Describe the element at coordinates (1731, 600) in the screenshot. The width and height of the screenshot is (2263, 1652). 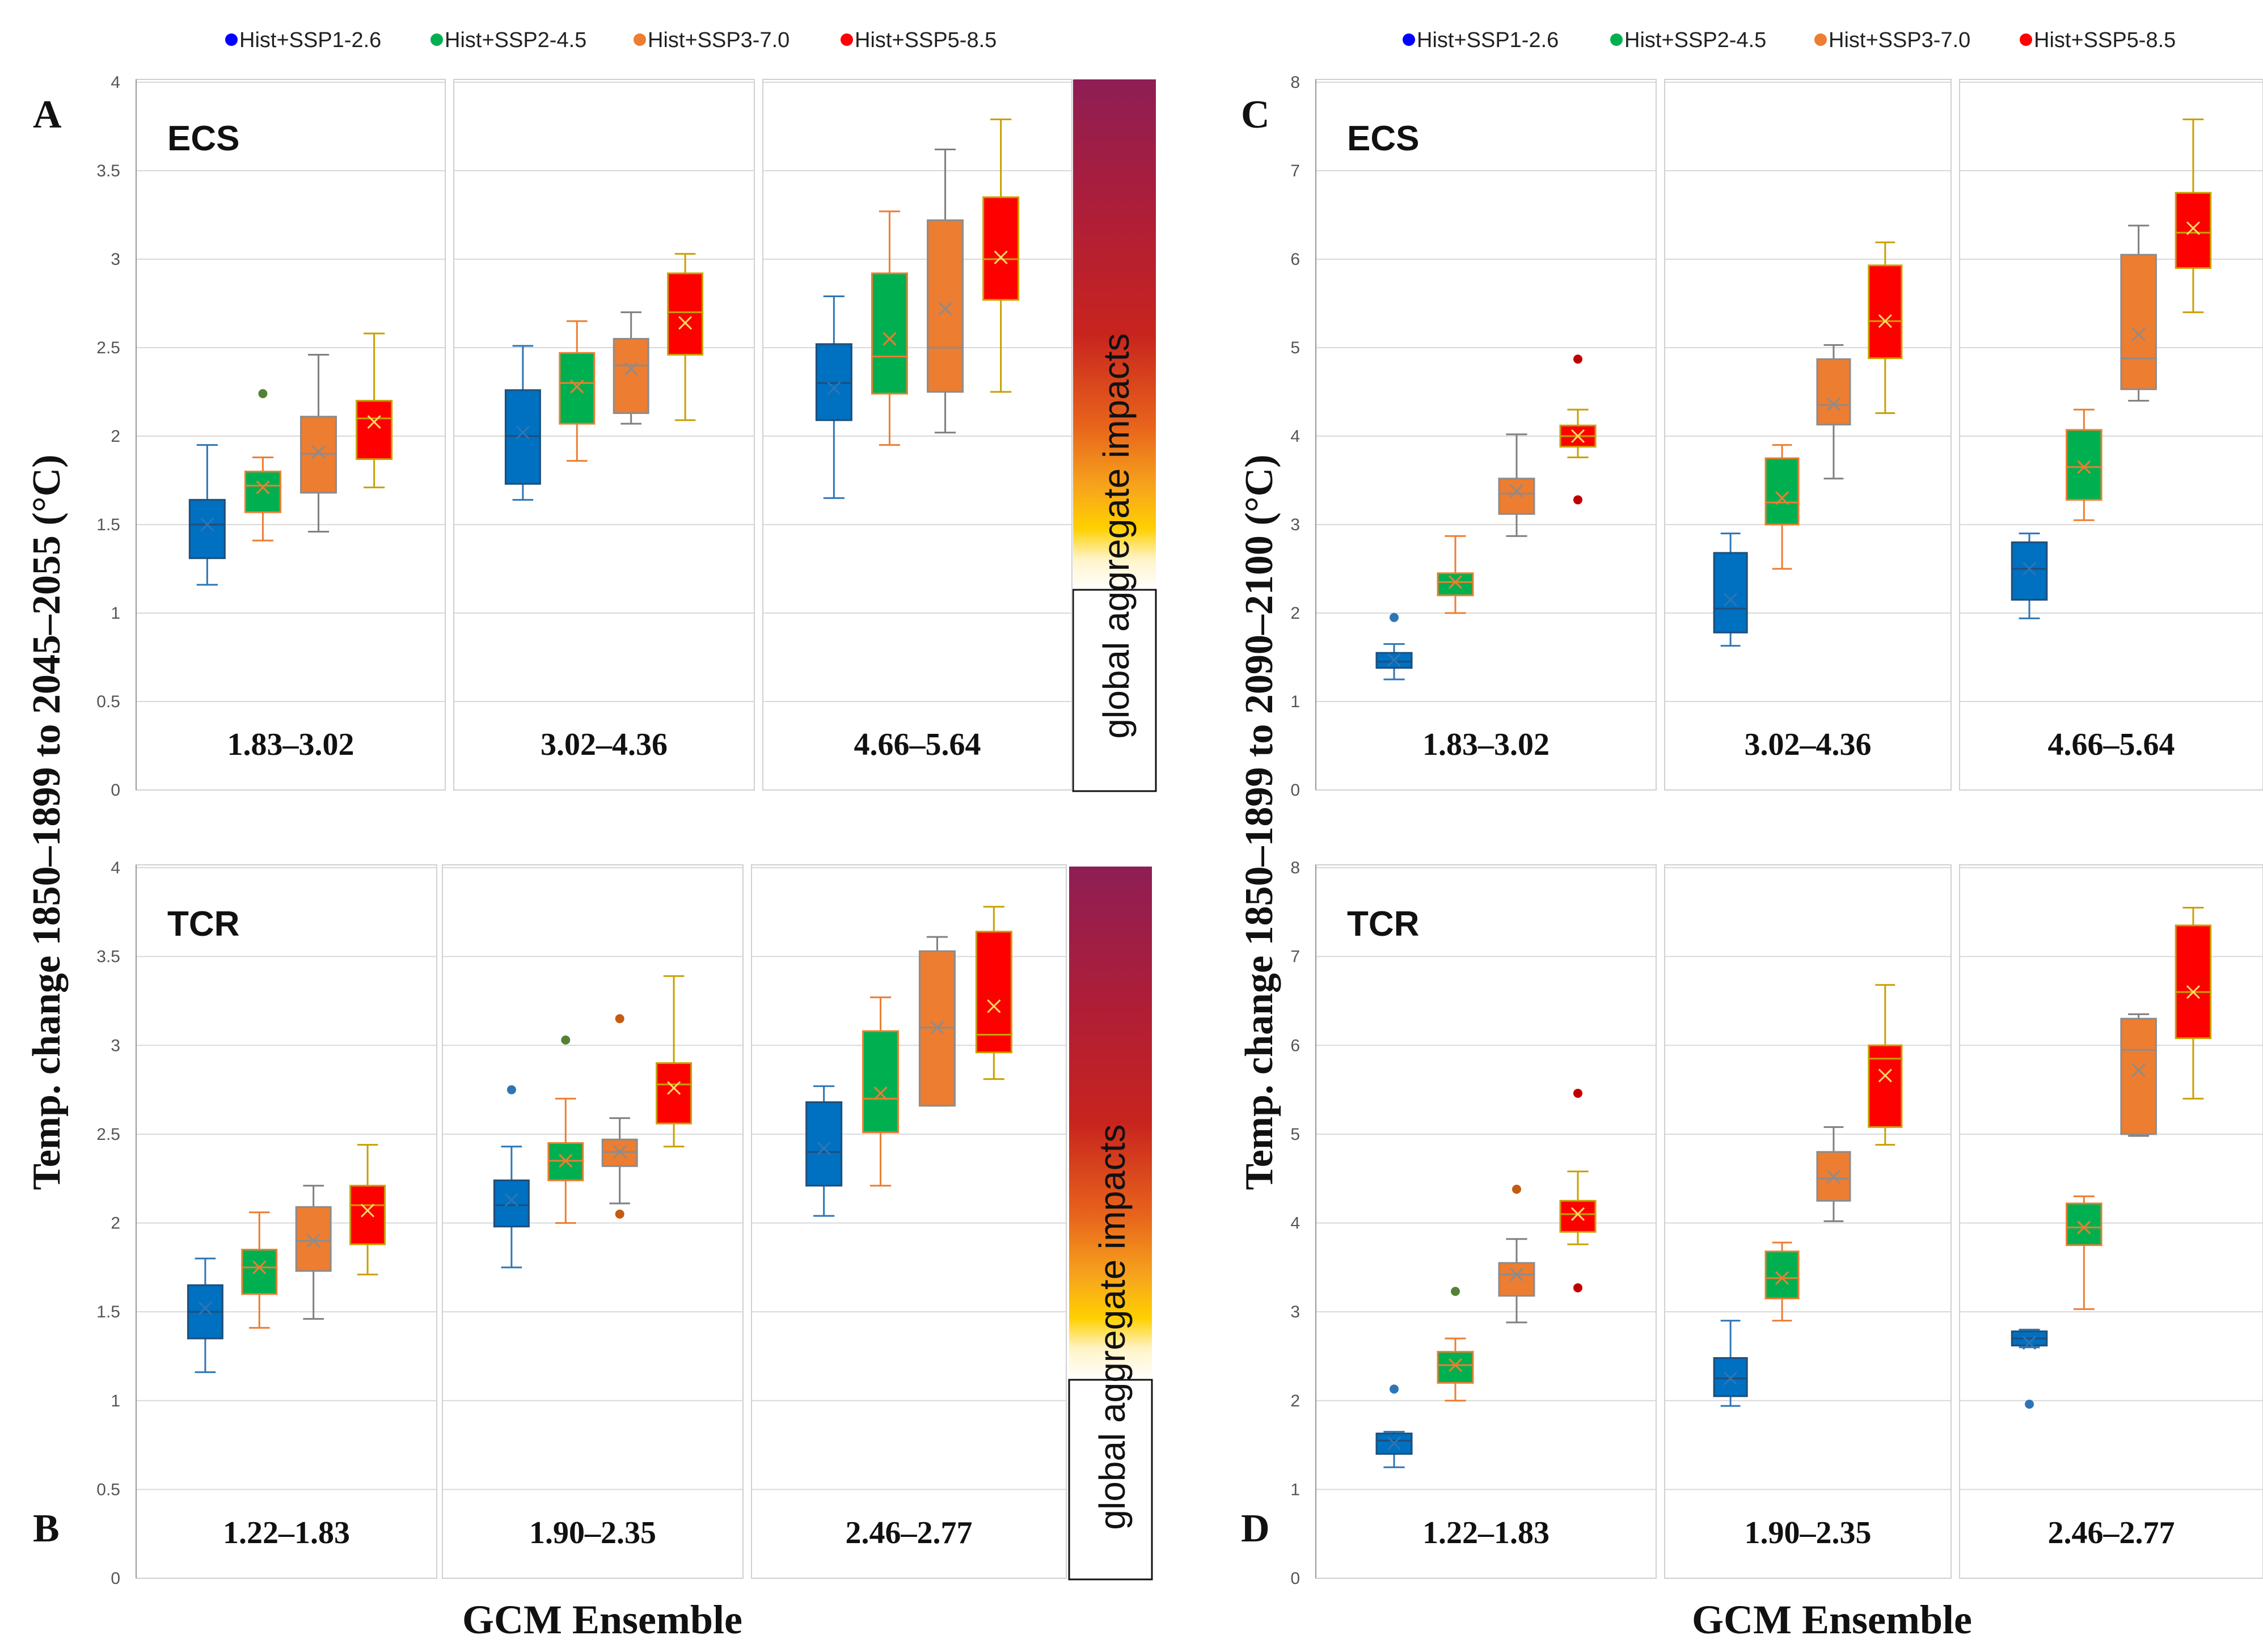
I see `mean-marker-c-1-ssp126` at that location.